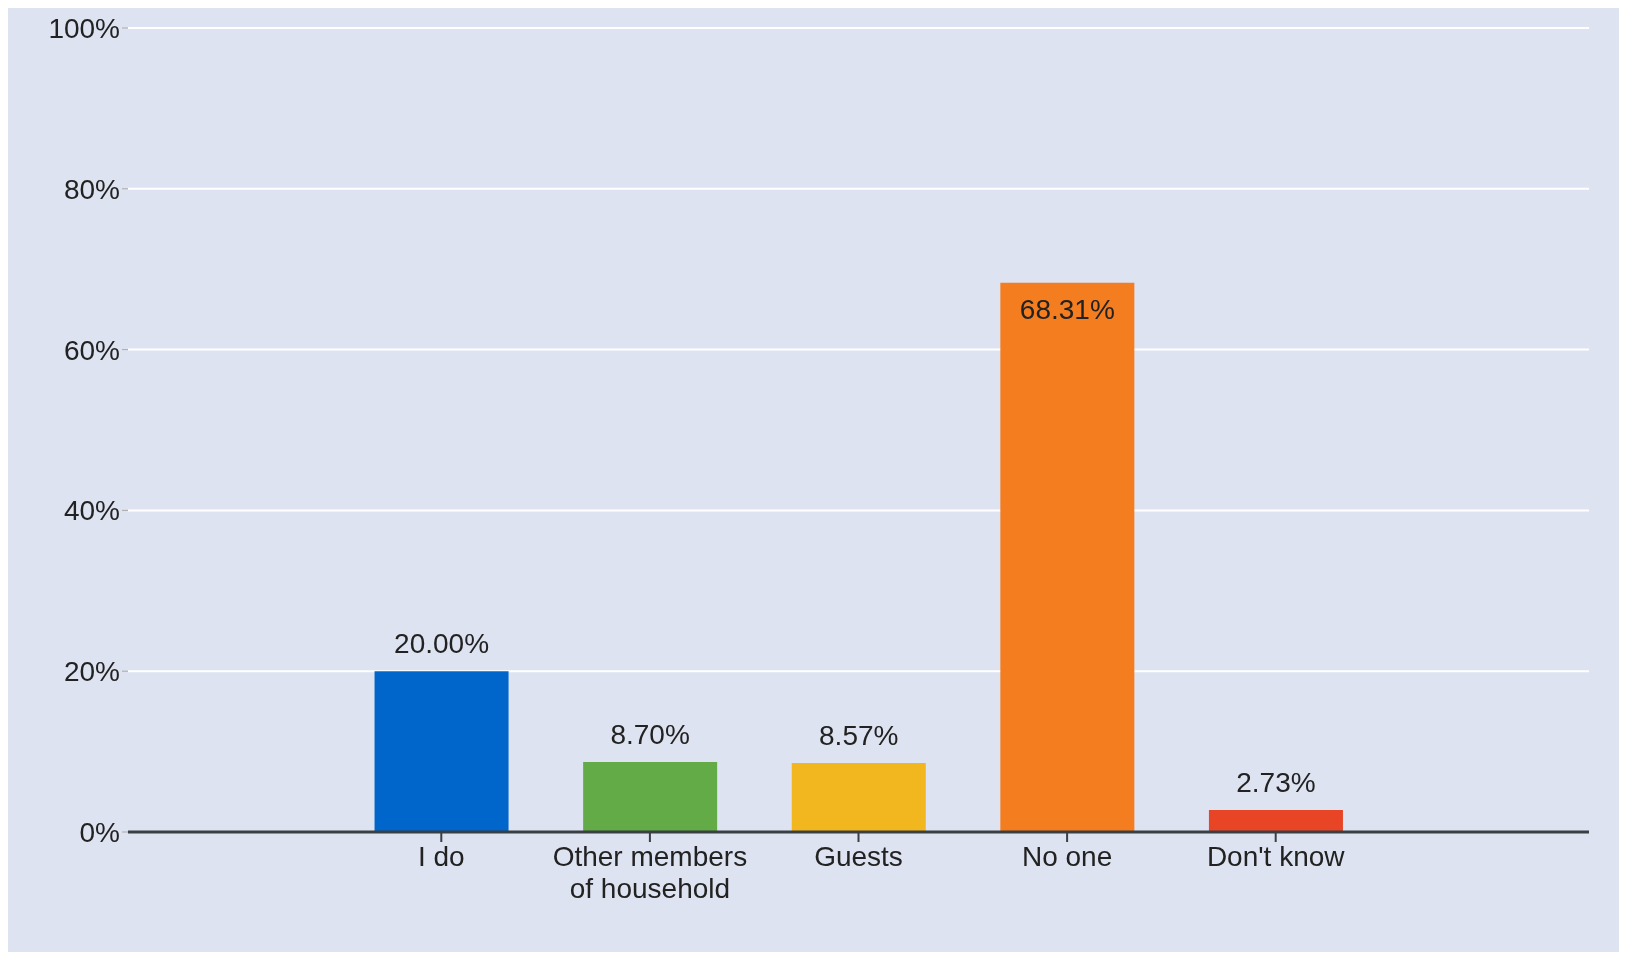 The height and width of the screenshot is (960, 1627). Describe the element at coordinates (859, 736) in the screenshot. I see `data-label: 8.57%` at that location.